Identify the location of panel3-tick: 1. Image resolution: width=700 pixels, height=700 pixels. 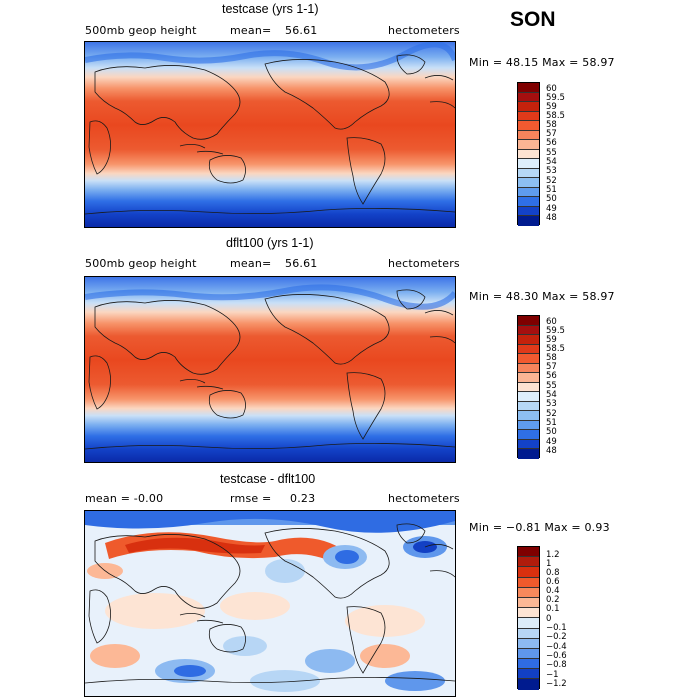
(549, 564).